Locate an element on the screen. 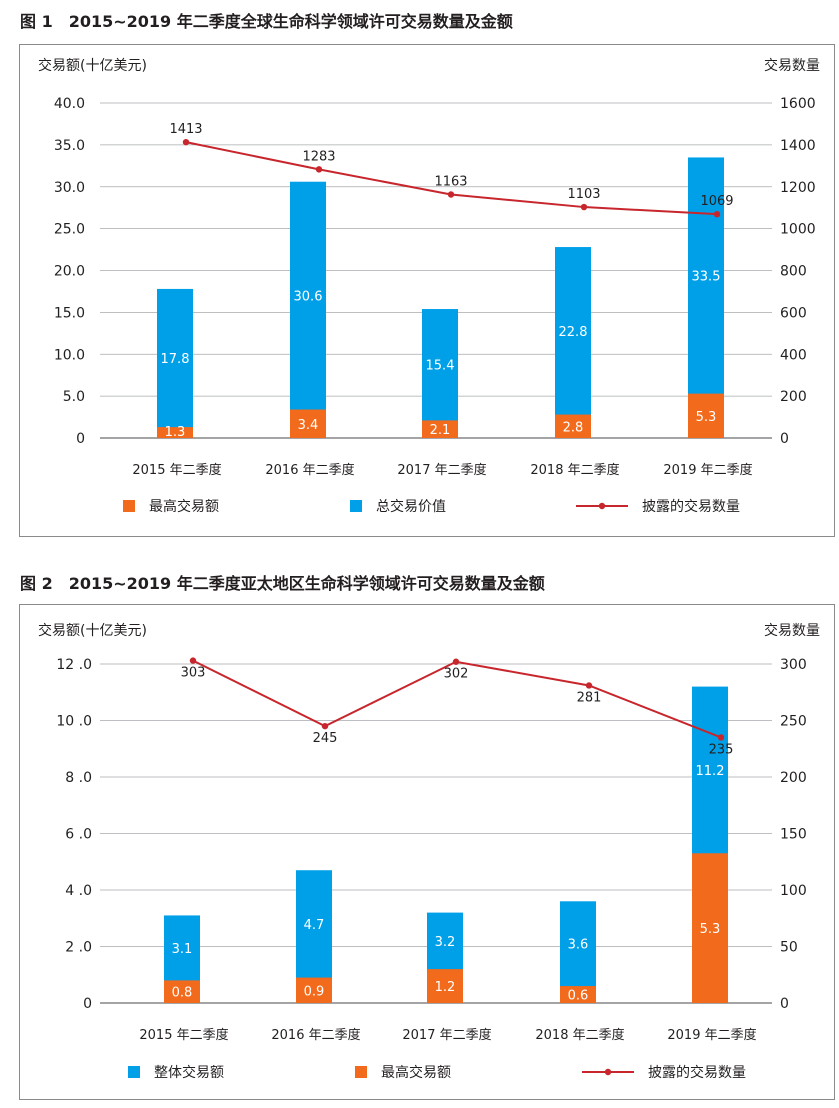 Image resolution: width=839 pixels, height=1108 pixels. top-deal-label: 0.8 is located at coordinates (182, 993).